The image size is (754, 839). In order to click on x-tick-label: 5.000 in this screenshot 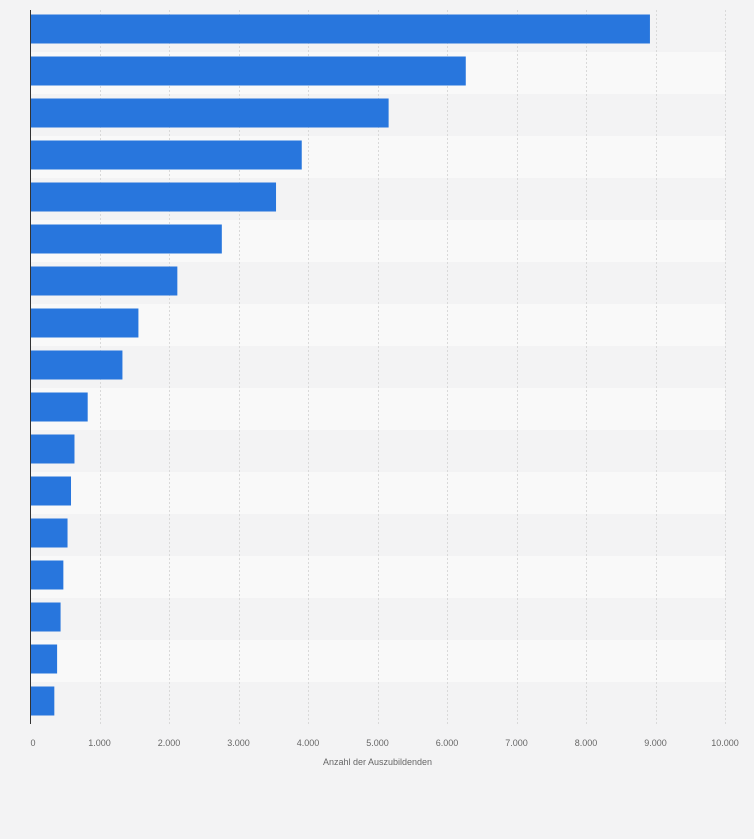, I will do `click(377, 743)`.